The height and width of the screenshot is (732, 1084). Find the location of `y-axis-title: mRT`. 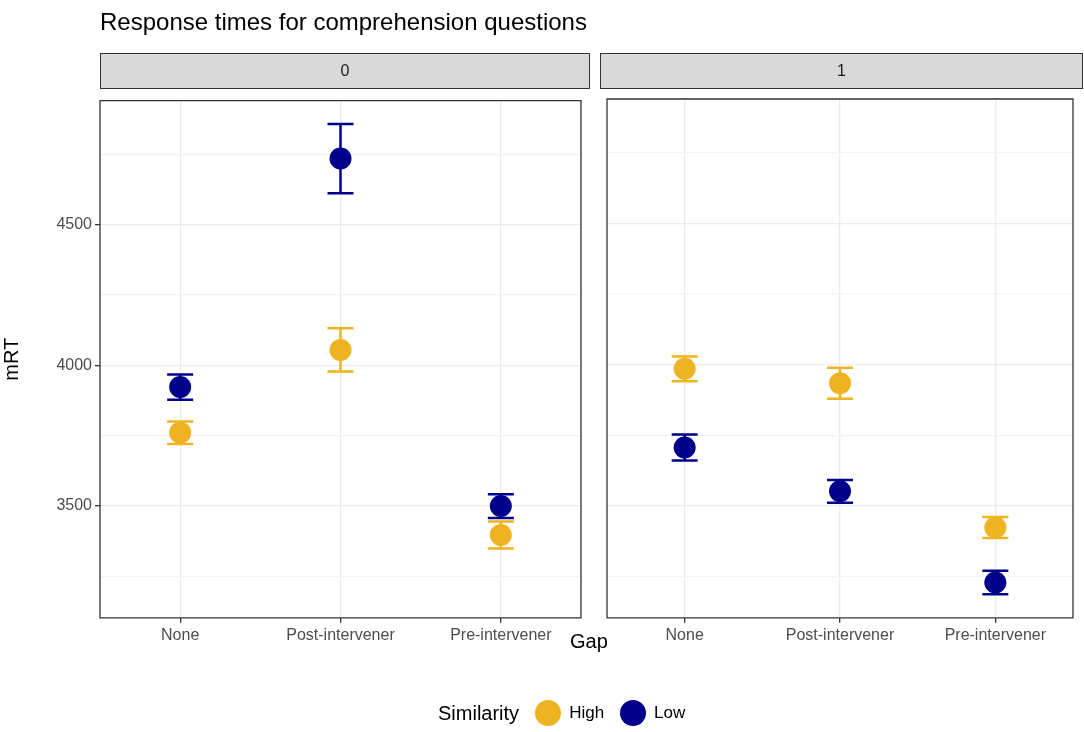

y-axis-title: mRT is located at coordinates (11, 359).